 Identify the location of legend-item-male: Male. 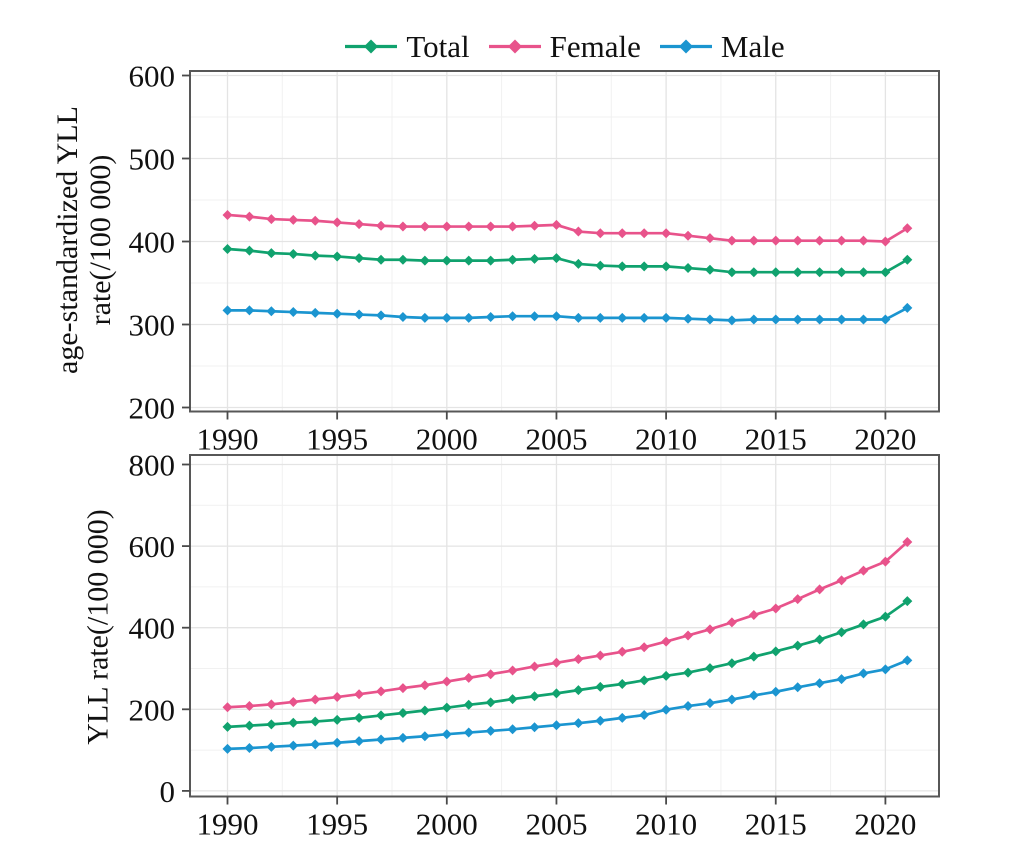
(722, 46).